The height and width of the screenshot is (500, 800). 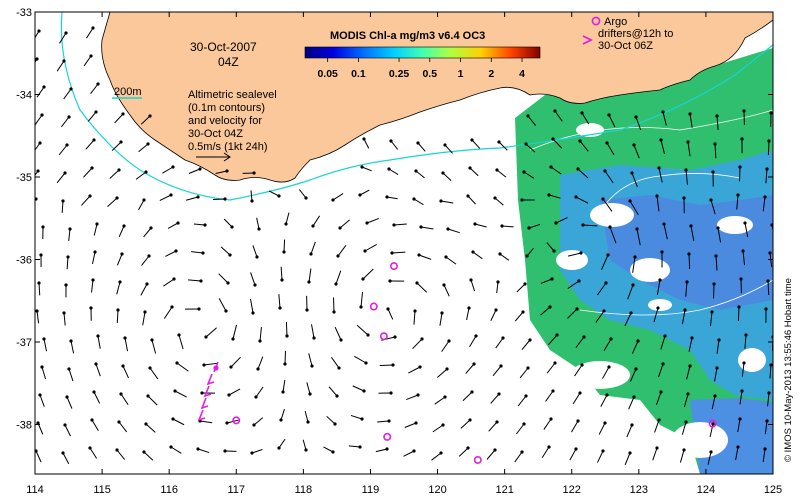 I want to click on colorbar-tick-label: 2, so click(x=491, y=74).